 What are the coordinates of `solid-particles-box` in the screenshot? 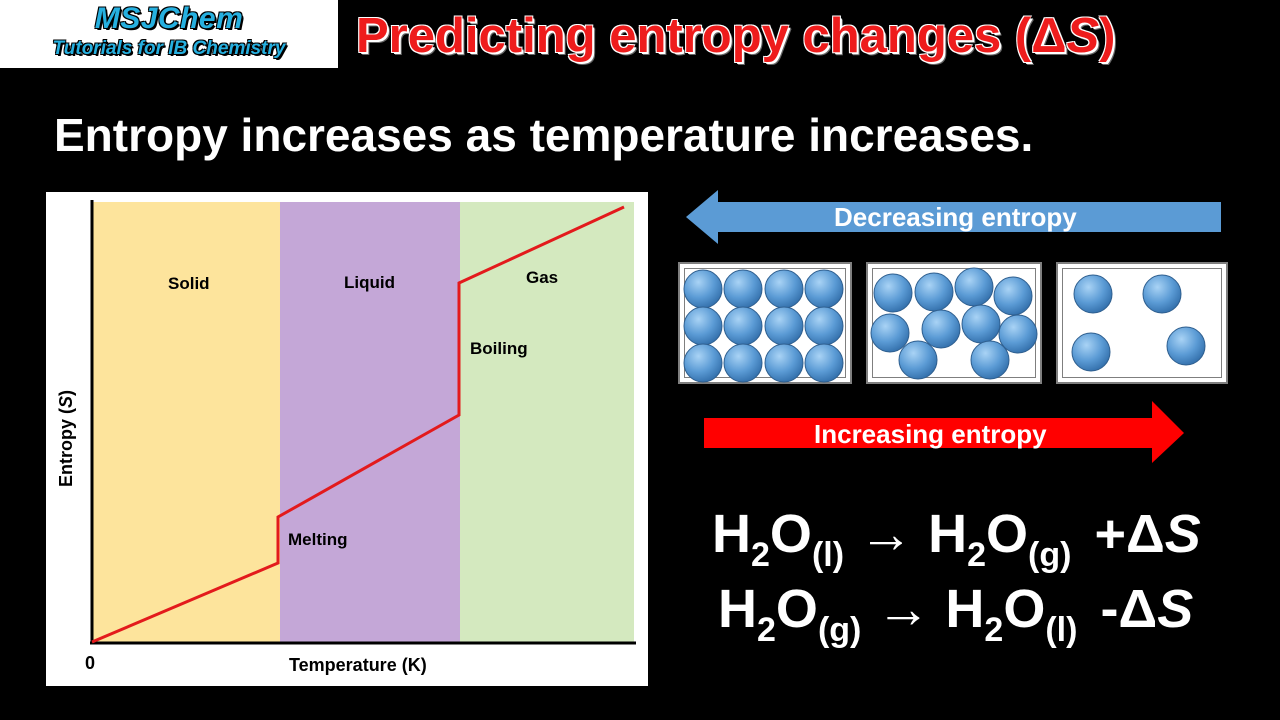 It's located at (765, 323).